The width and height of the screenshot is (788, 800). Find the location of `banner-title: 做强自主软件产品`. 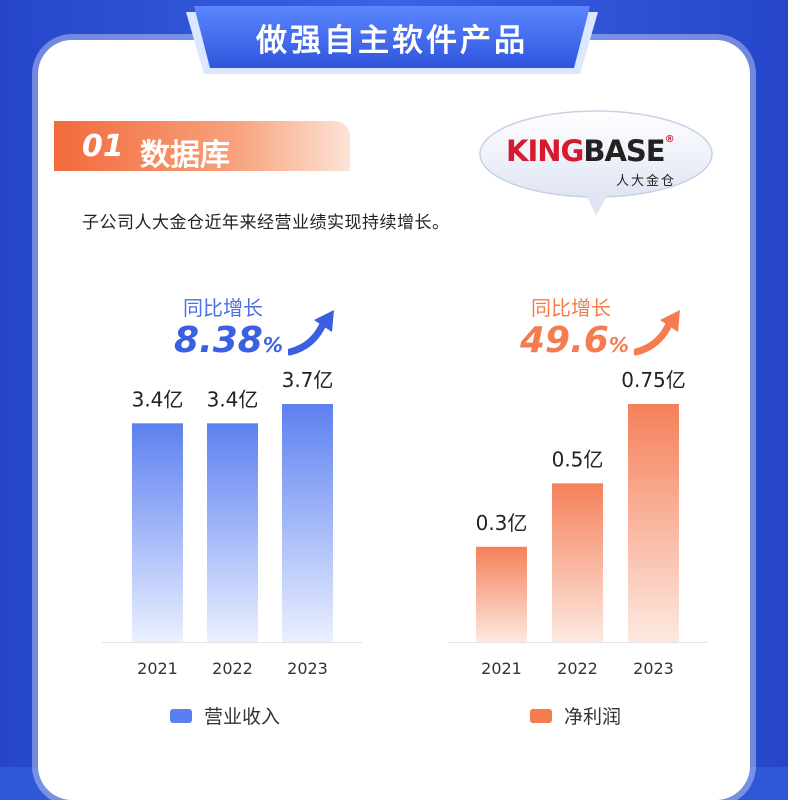

banner-title: 做强自主软件产品 is located at coordinates (392, 41).